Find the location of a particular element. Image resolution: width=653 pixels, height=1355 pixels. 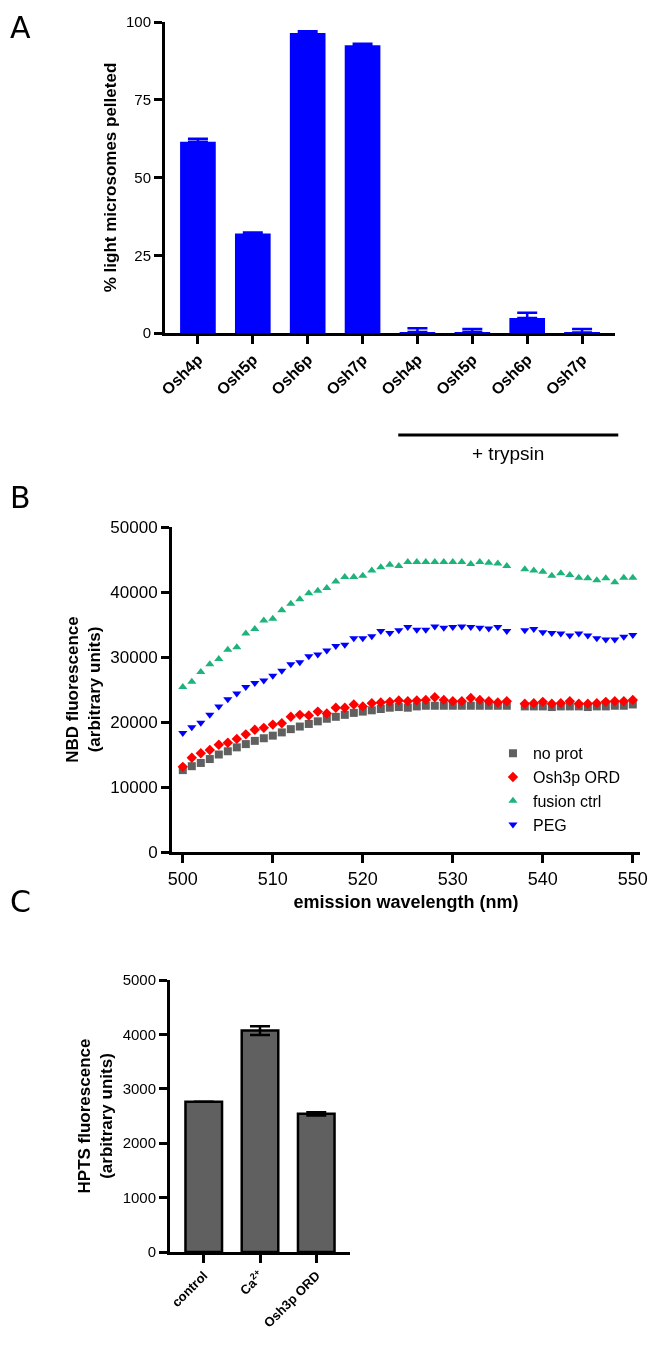

x-tick-label: 550 is located at coordinates (632, 878).